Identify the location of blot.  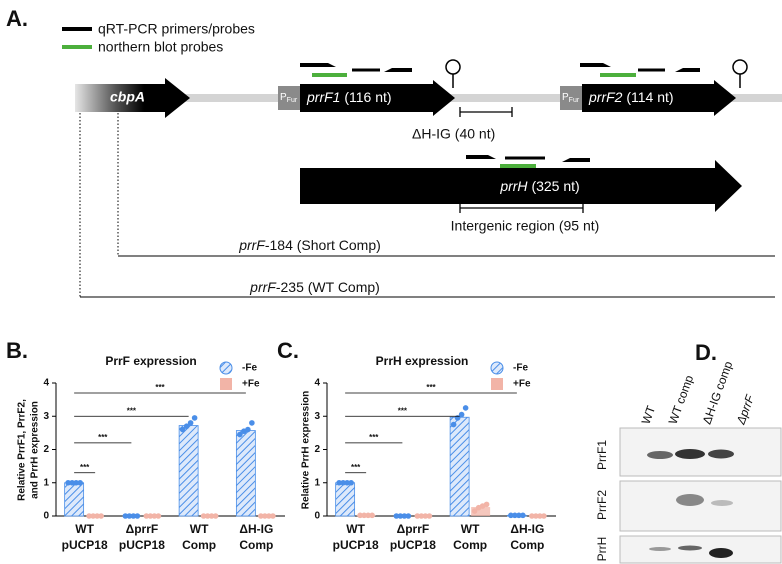
(700, 495).